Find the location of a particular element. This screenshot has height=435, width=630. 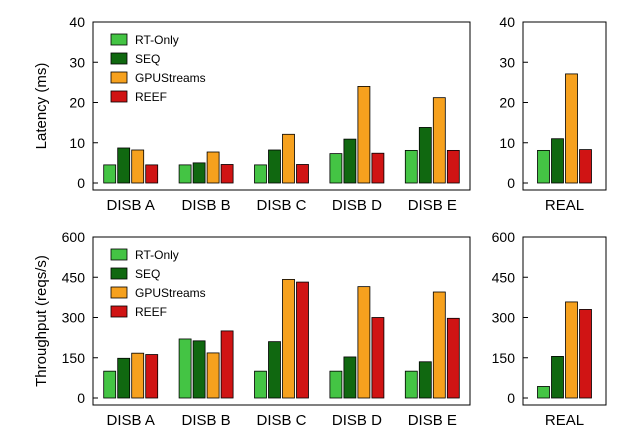

latency-main-category-label: DISB D is located at coordinates (357, 205).